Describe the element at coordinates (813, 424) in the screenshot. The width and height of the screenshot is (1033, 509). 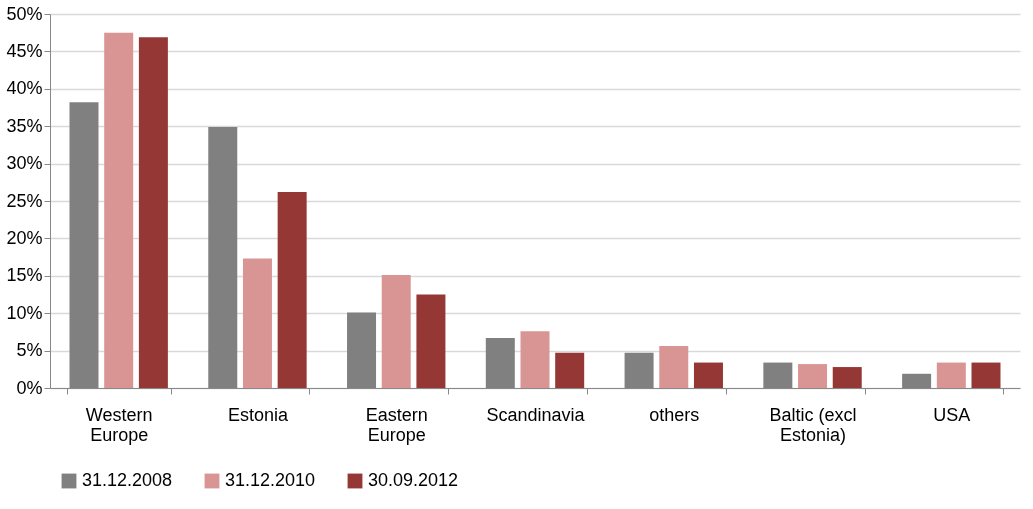
I see `x-tick-label: Baltic (excl Estonia)` at that location.